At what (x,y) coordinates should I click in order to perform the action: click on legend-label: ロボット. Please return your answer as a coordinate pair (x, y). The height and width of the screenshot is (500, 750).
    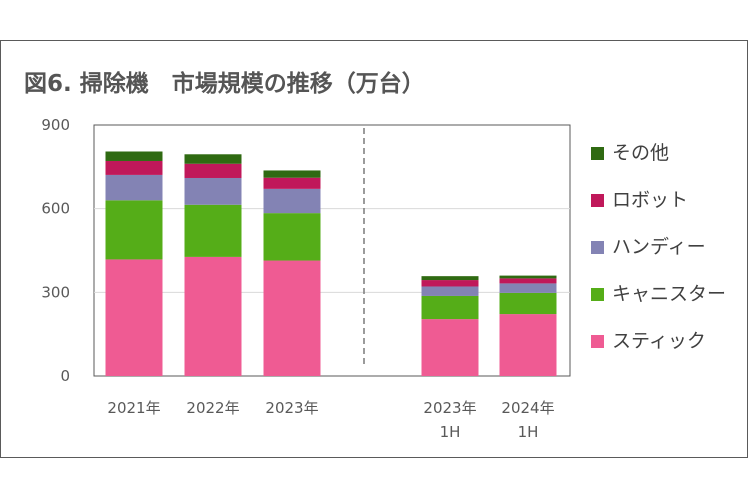
    Looking at the image, I should click on (650, 200).